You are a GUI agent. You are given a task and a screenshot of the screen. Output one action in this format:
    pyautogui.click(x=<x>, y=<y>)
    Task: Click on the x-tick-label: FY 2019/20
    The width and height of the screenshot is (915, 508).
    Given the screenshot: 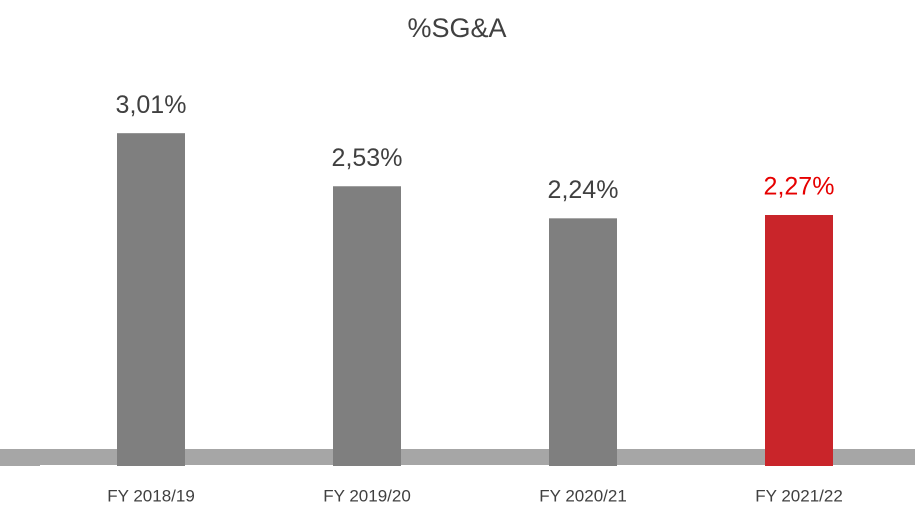 What is the action you would take?
    pyautogui.click(x=367, y=495)
    